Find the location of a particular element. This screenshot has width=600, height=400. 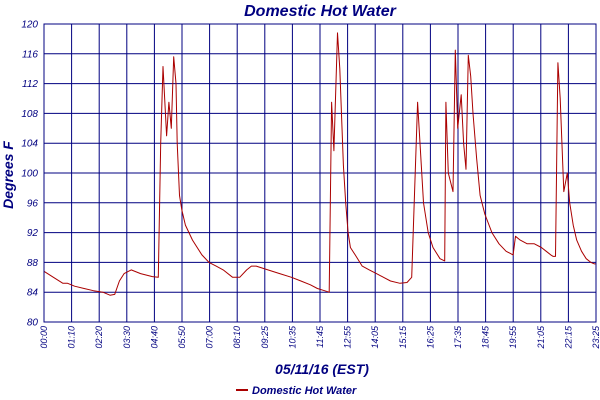

x-tick-label: 18:45 is located at coordinates (486, 337).